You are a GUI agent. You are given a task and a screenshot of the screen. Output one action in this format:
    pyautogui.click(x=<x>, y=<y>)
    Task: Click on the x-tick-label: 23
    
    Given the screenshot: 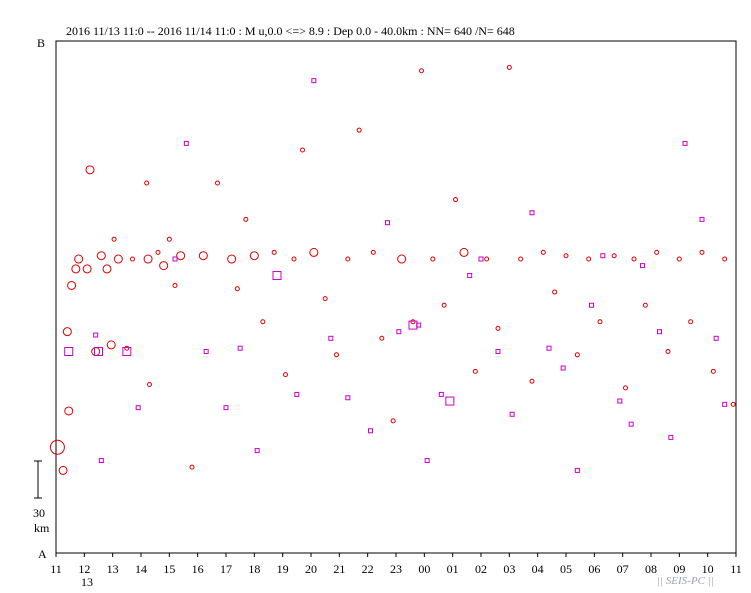 What is the action you would take?
    pyautogui.click(x=396, y=569)
    